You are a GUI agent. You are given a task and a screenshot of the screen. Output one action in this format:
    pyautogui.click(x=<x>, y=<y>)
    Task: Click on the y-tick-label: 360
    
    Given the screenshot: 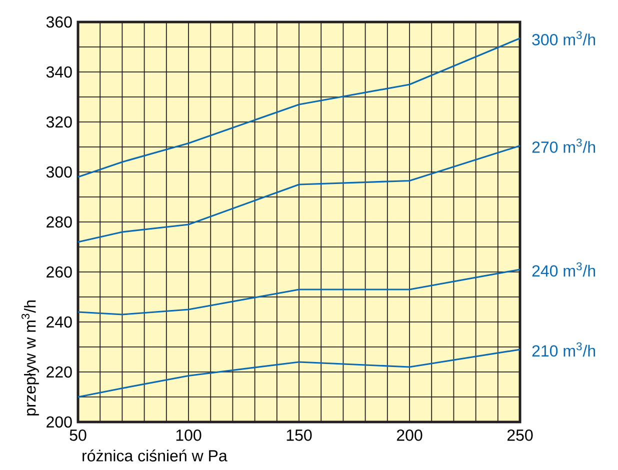 What is the action you would take?
    pyautogui.click(x=59, y=22)
    